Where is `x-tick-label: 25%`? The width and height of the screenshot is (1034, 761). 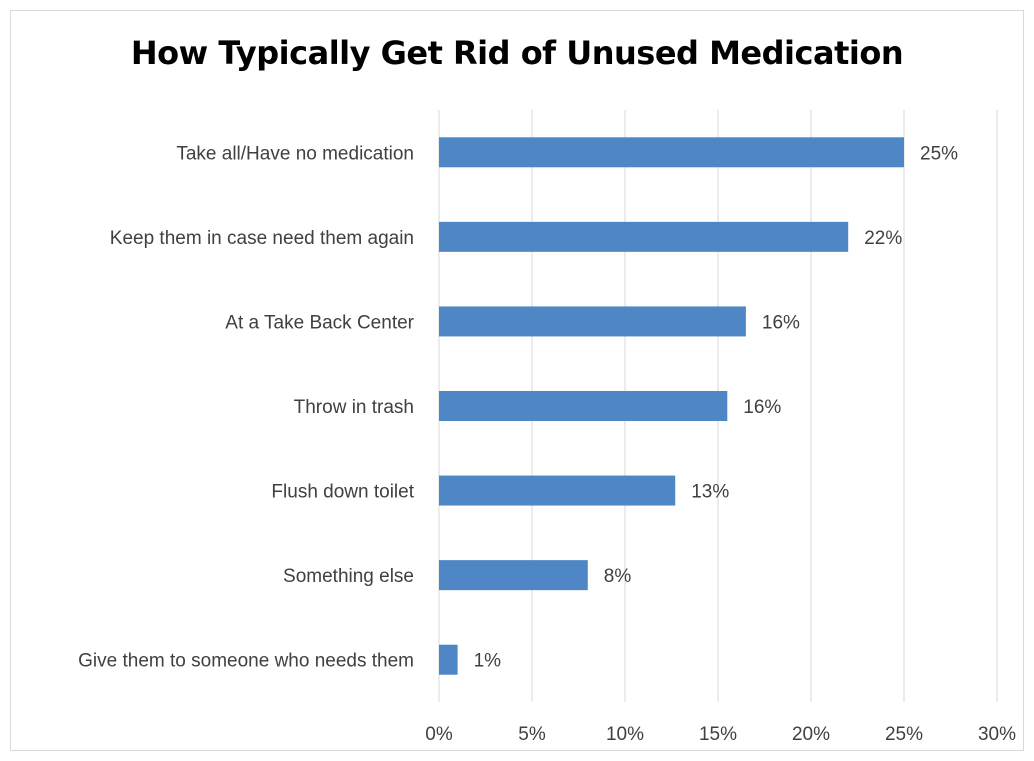
x-tick-label: 25% is located at coordinates (904, 734).